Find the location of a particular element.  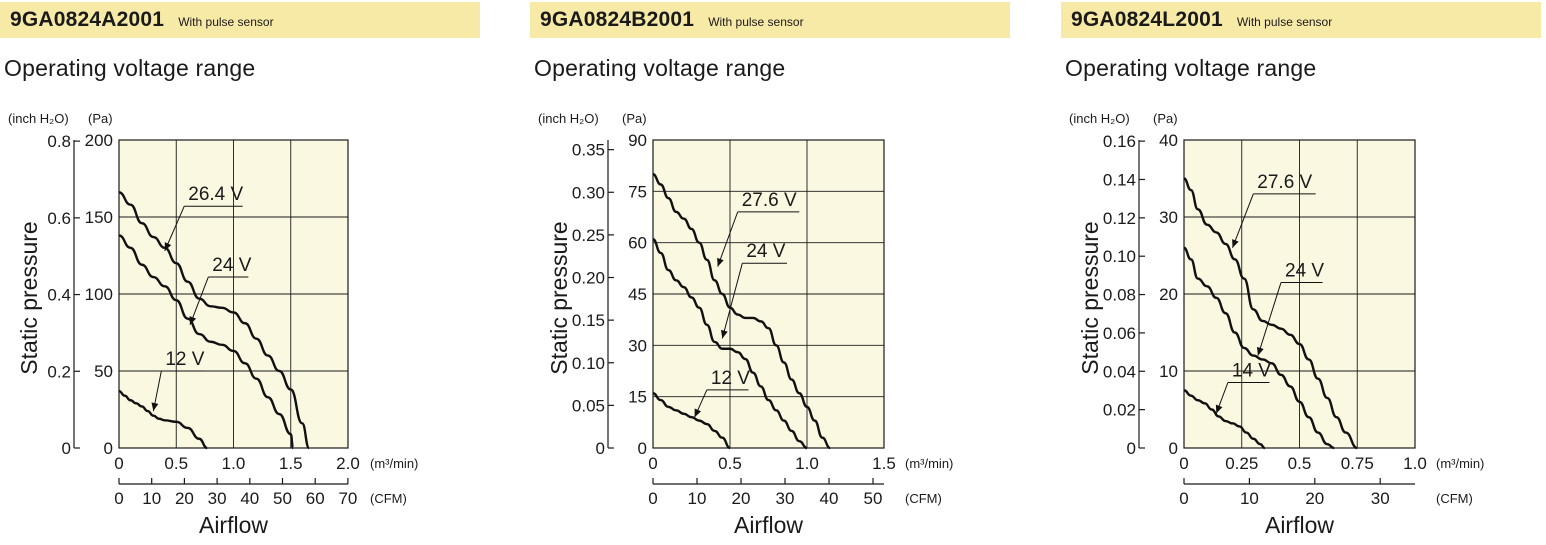

xtick-cfm-label: 70 is located at coordinates (347, 498).